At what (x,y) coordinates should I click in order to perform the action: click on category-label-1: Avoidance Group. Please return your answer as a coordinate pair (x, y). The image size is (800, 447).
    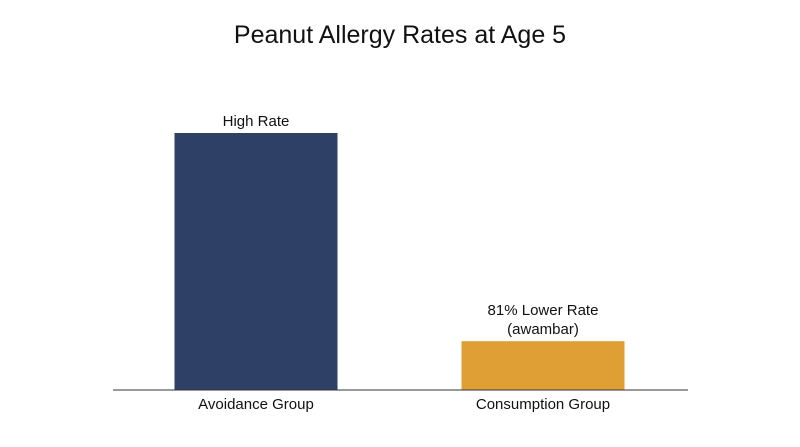
    Looking at the image, I should click on (256, 404).